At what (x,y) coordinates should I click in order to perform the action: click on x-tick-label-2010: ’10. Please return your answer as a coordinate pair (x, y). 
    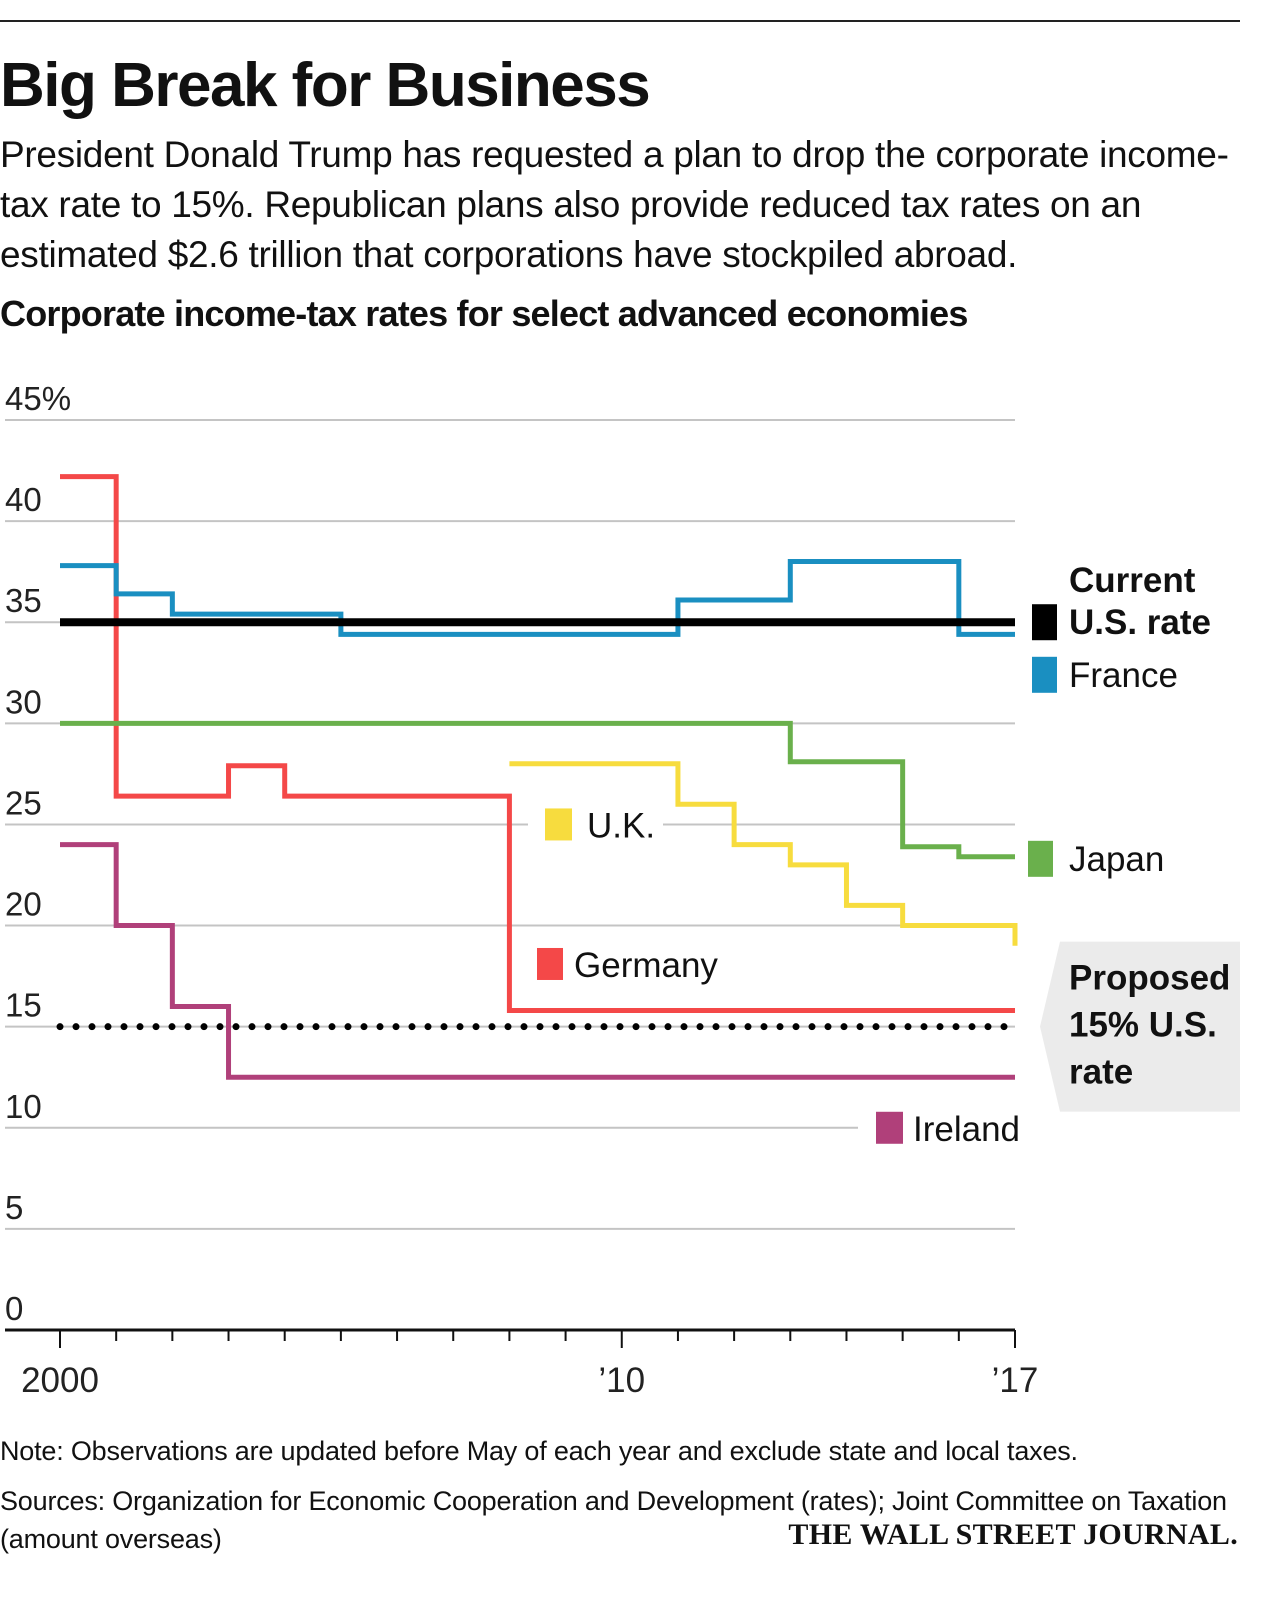
    Looking at the image, I should click on (621, 1380).